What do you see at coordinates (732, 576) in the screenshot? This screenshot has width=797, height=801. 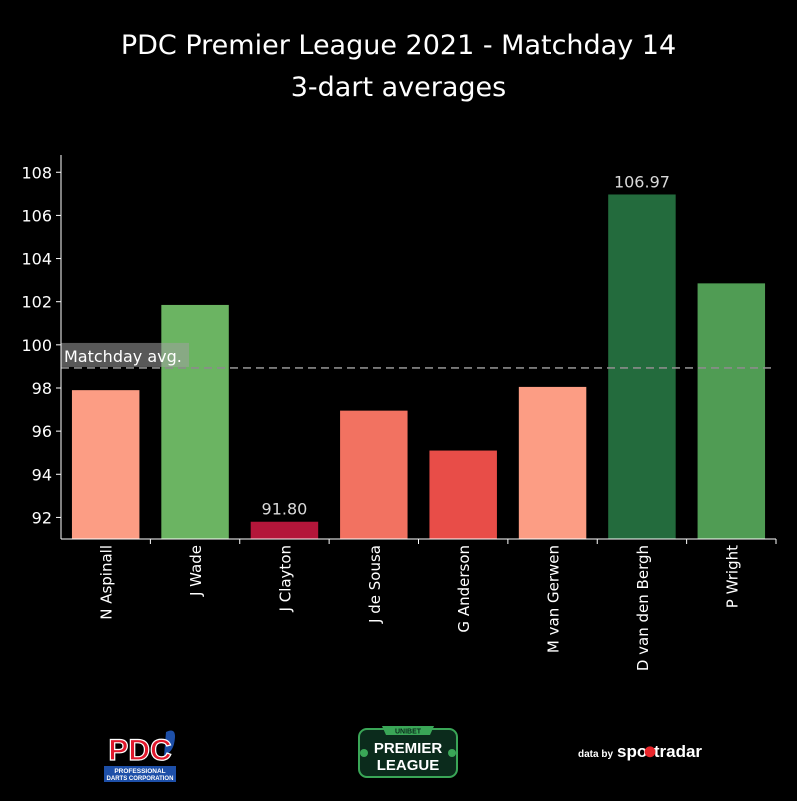 I see `x-tick-label: P Wright` at bounding box center [732, 576].